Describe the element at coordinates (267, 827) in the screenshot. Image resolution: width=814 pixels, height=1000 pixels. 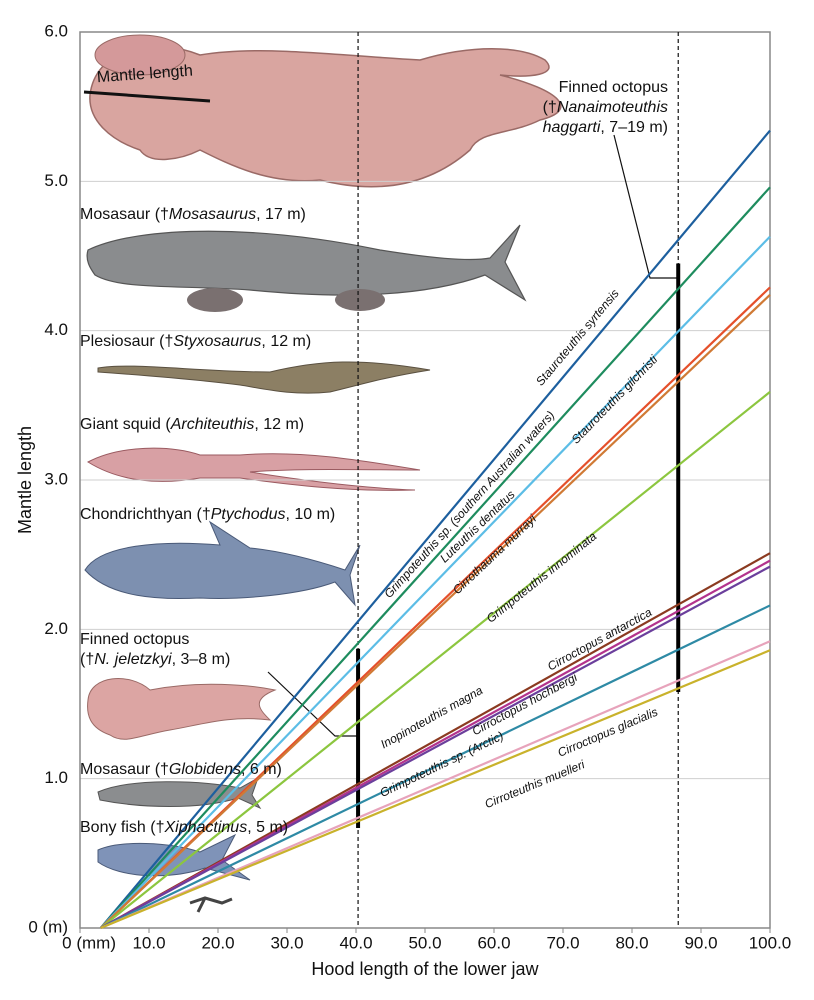
I see `animal-text: , 5 m)` at that location.